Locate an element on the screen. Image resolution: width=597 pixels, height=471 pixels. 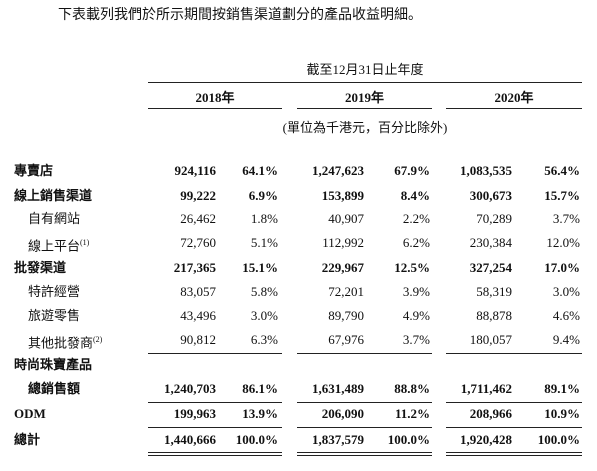
cell: 199,963 is located at coordinates (194, 413).